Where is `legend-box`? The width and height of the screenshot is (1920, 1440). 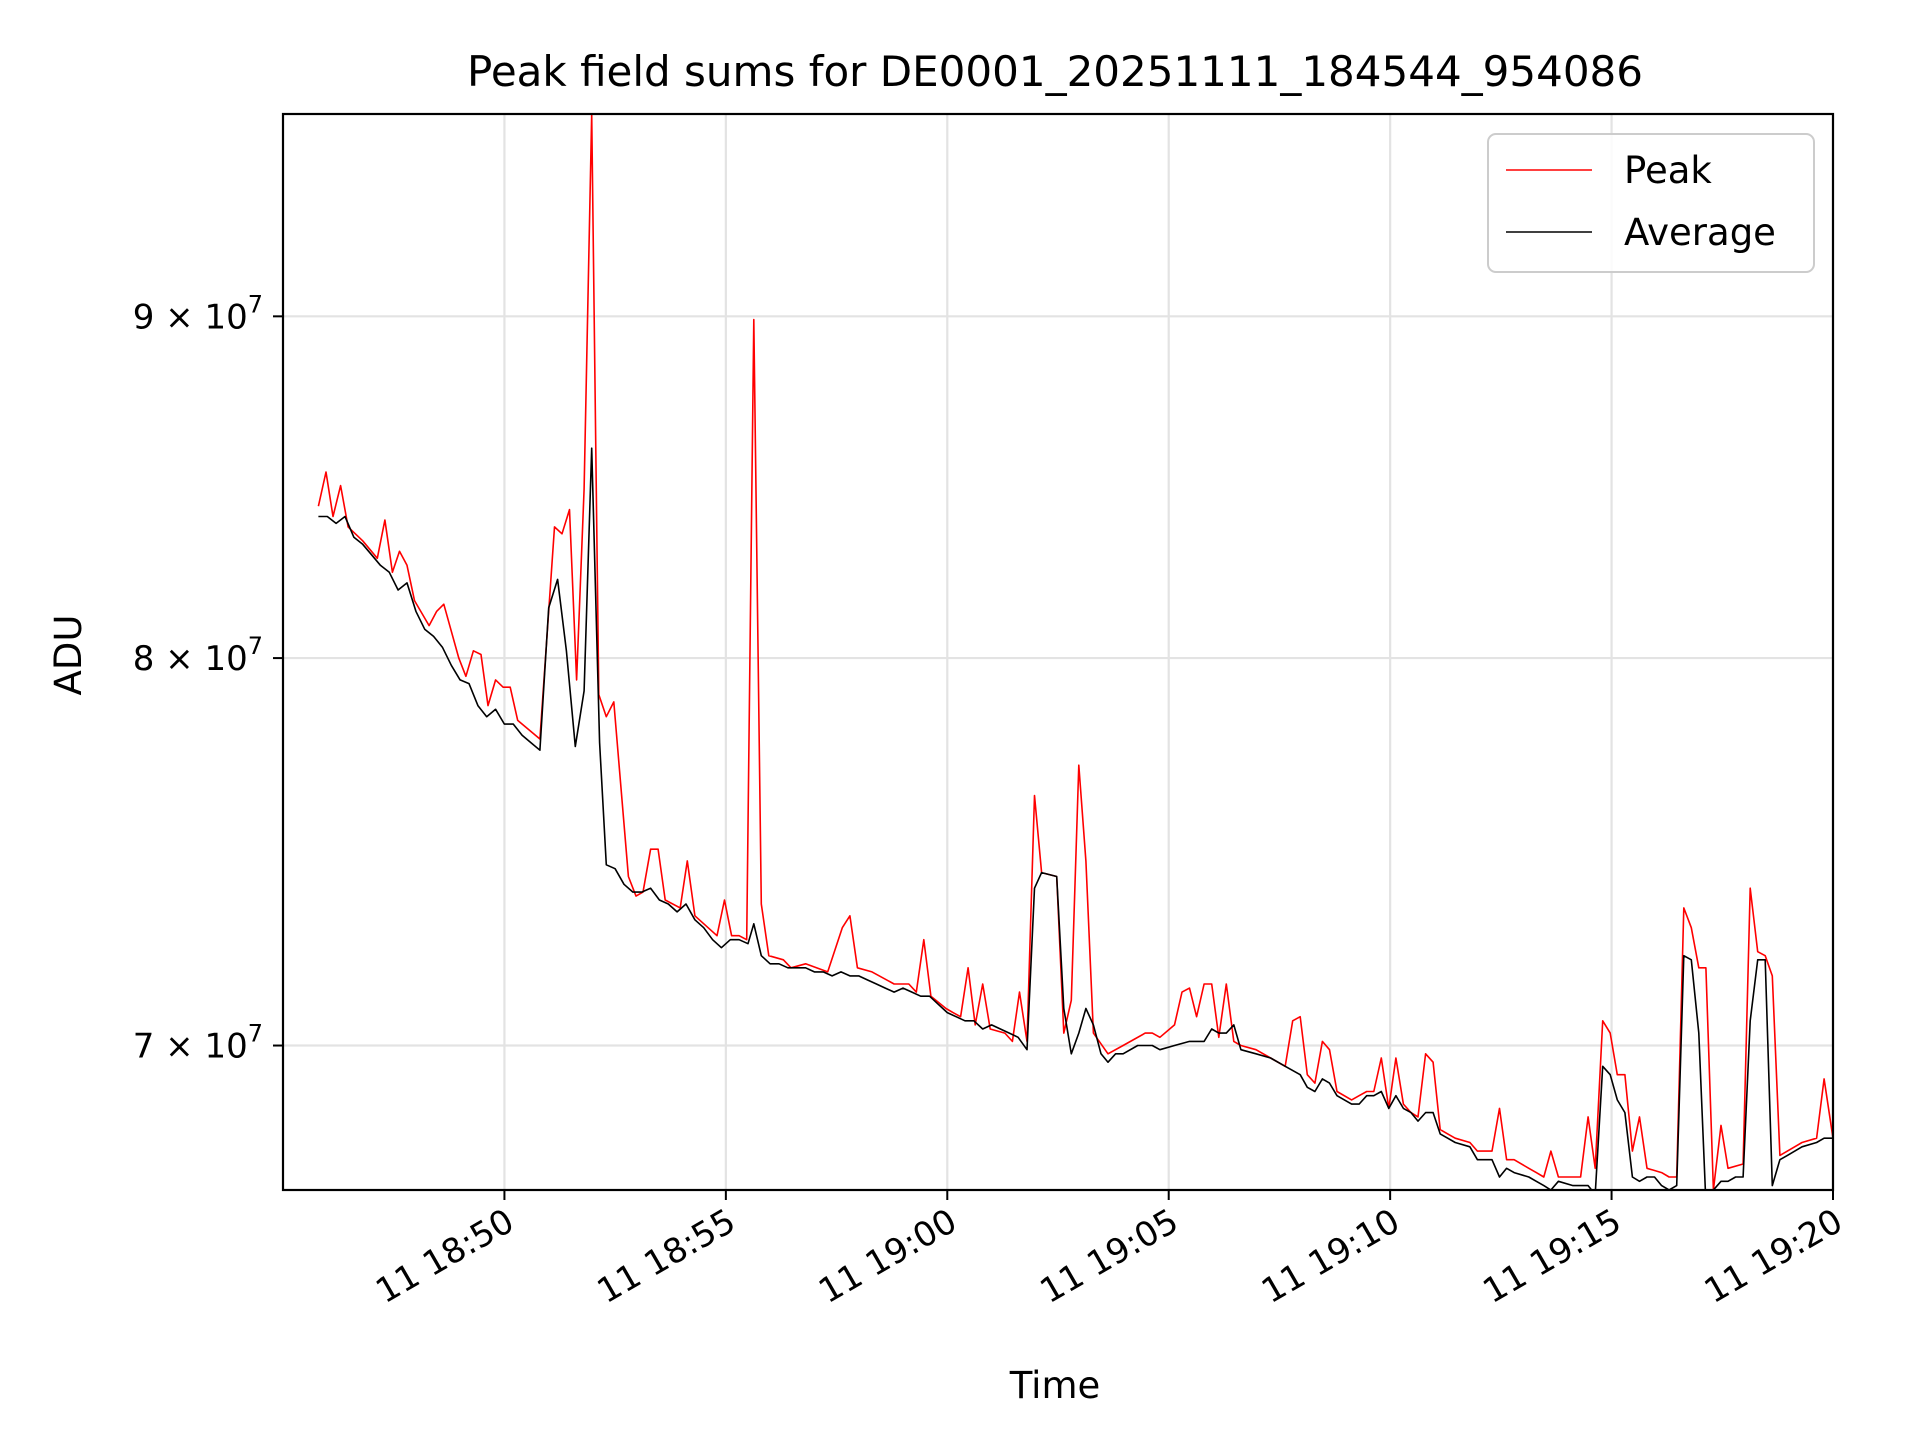 legend-box is located at coordinates (1651, 203).